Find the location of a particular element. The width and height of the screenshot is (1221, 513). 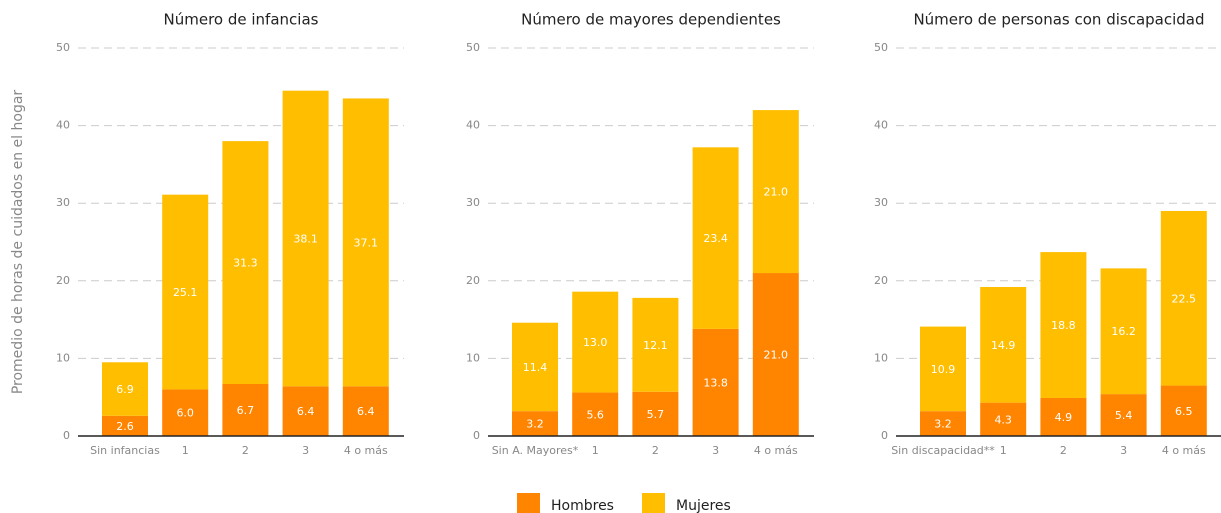

legend-label: Hombres is located at coordinates (582, 505).